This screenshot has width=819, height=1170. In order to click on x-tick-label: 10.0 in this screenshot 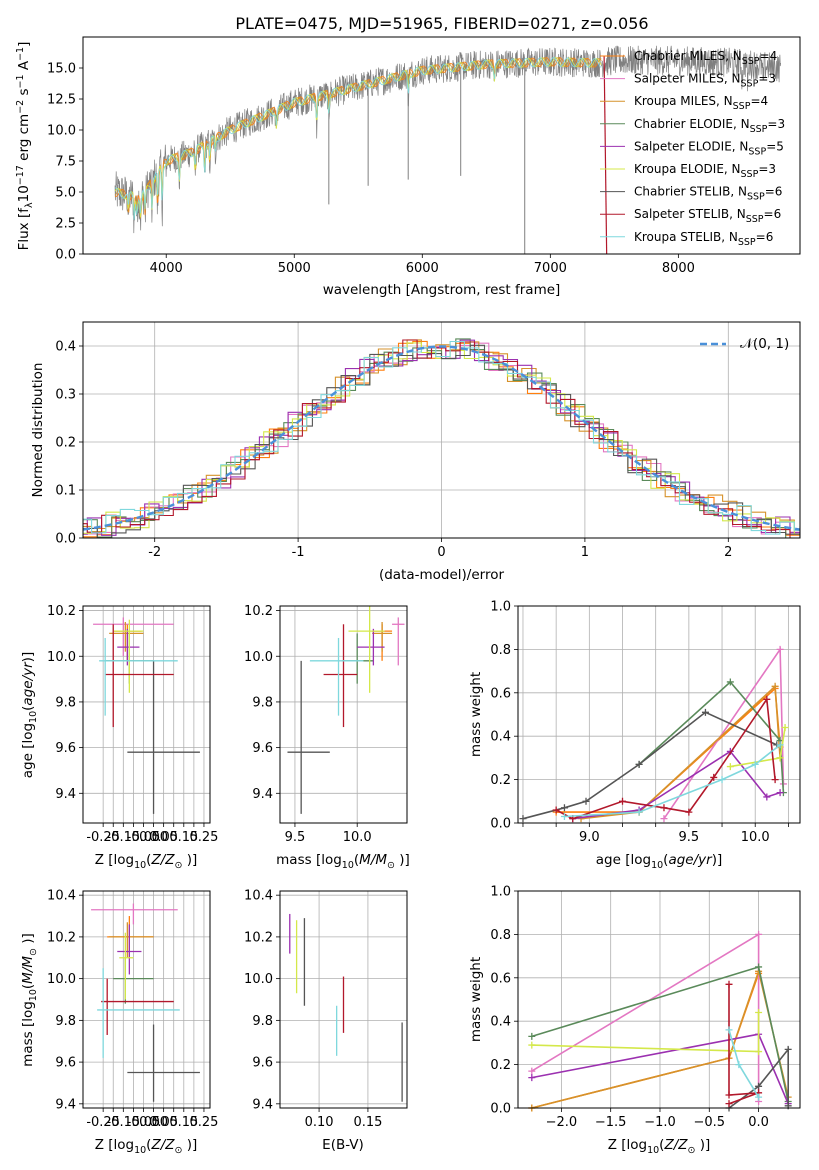, I will do `click(755, 837)`.